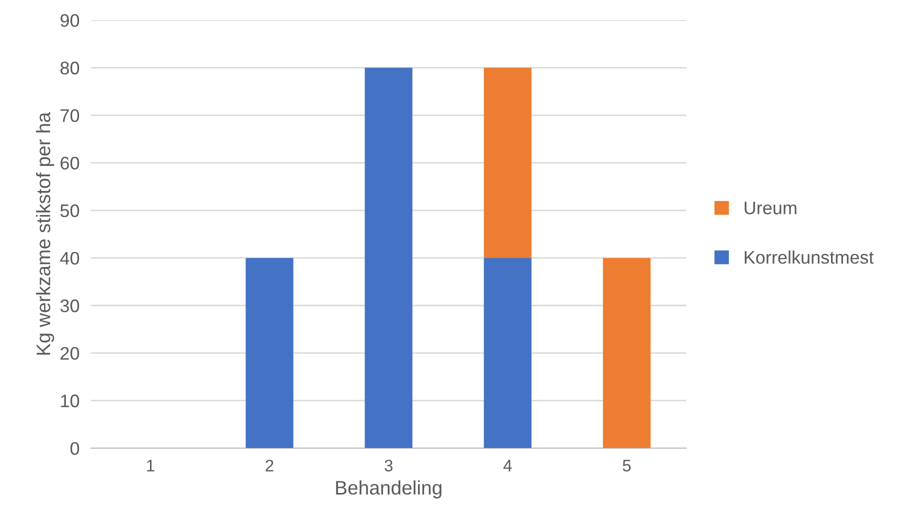 This screenshot has height=531, width=909. Describe the element at coordinates (388, 466) in the screenshot. I see `x-tick-label: 3` at that location.